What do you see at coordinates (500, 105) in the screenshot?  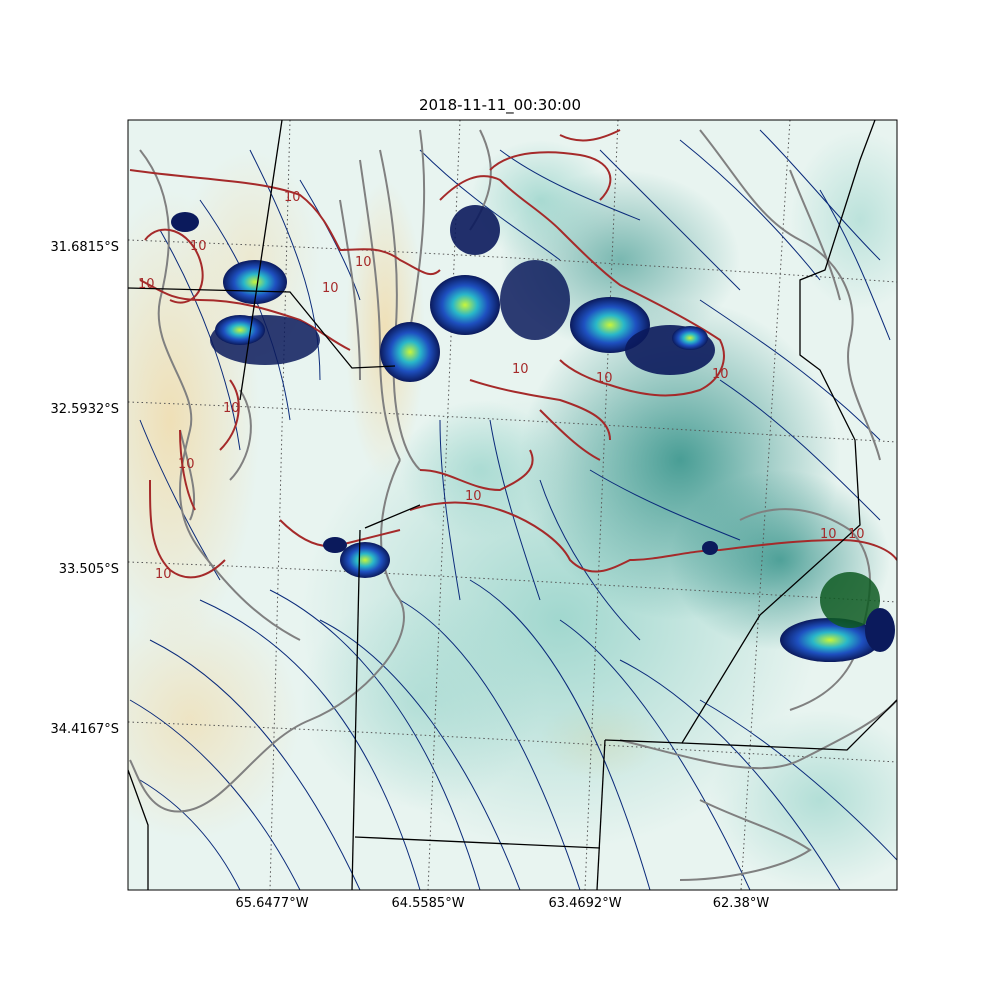 I see `map-title: 2018-11-11_00:30:00` at bounding box center [500, 105].